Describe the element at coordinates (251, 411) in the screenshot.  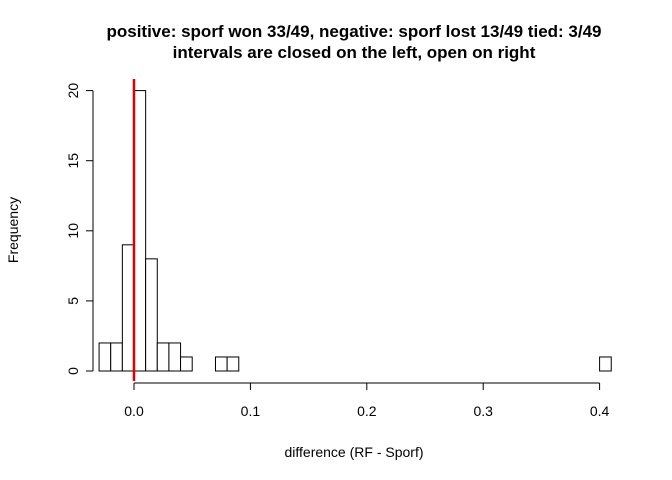
I see `x-tick-label: 0.1` at that location.